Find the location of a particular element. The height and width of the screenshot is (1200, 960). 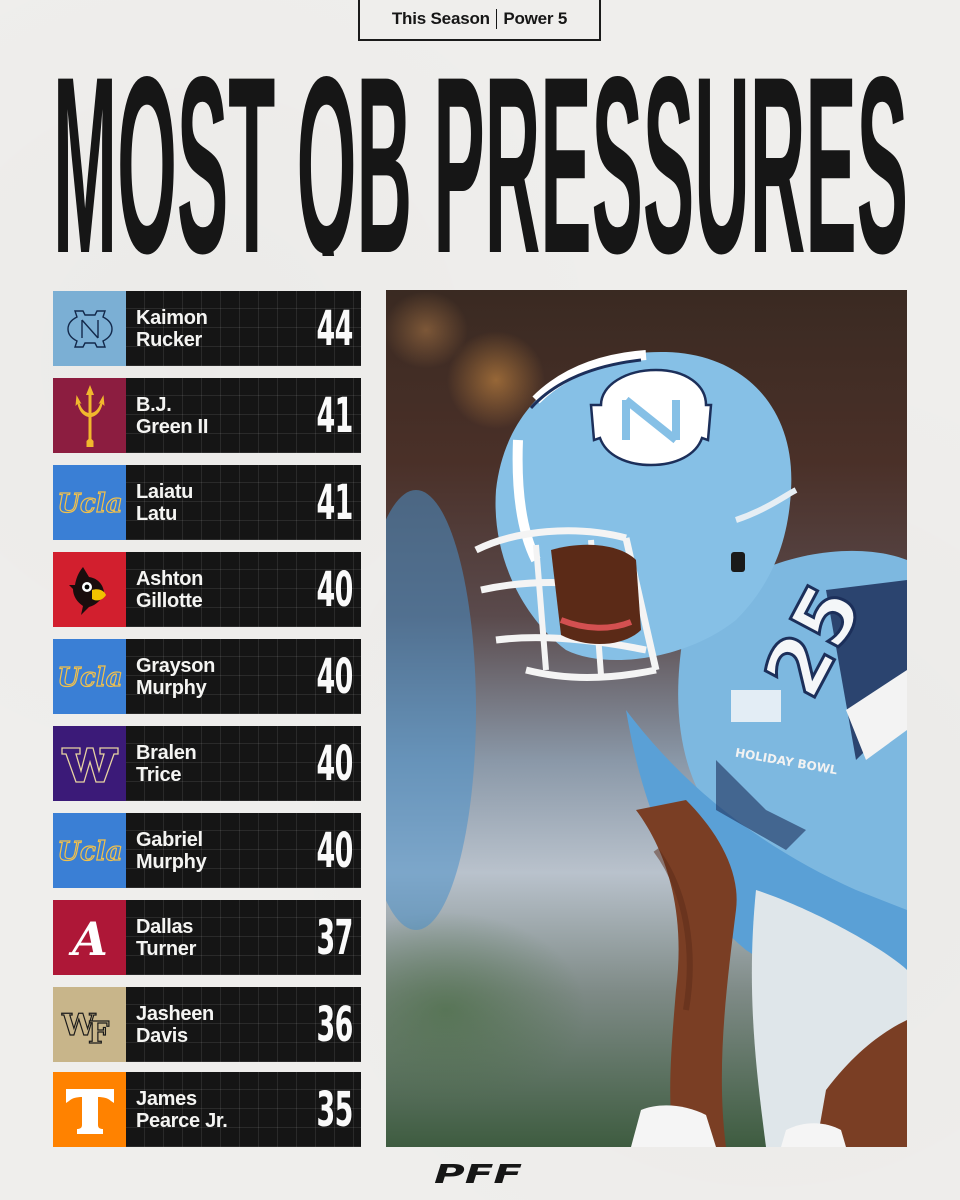

player-name: Laiatu Latu is located at coordinates (164, 503).